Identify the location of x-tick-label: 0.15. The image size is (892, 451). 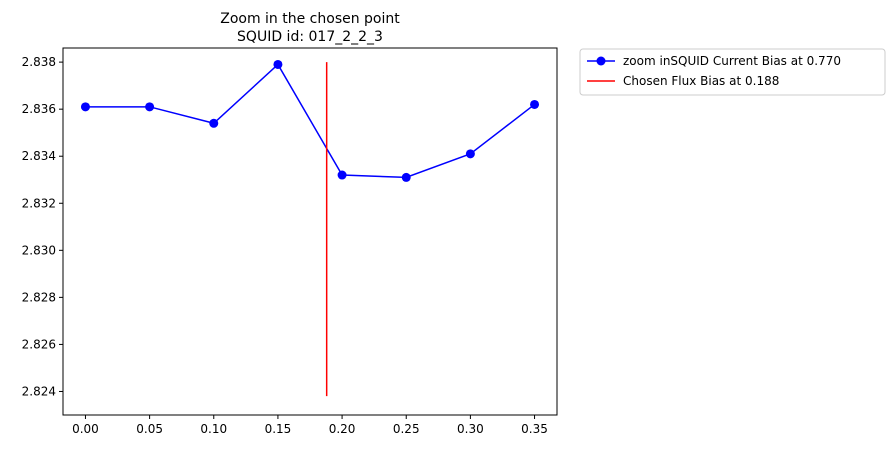
(278, 429).